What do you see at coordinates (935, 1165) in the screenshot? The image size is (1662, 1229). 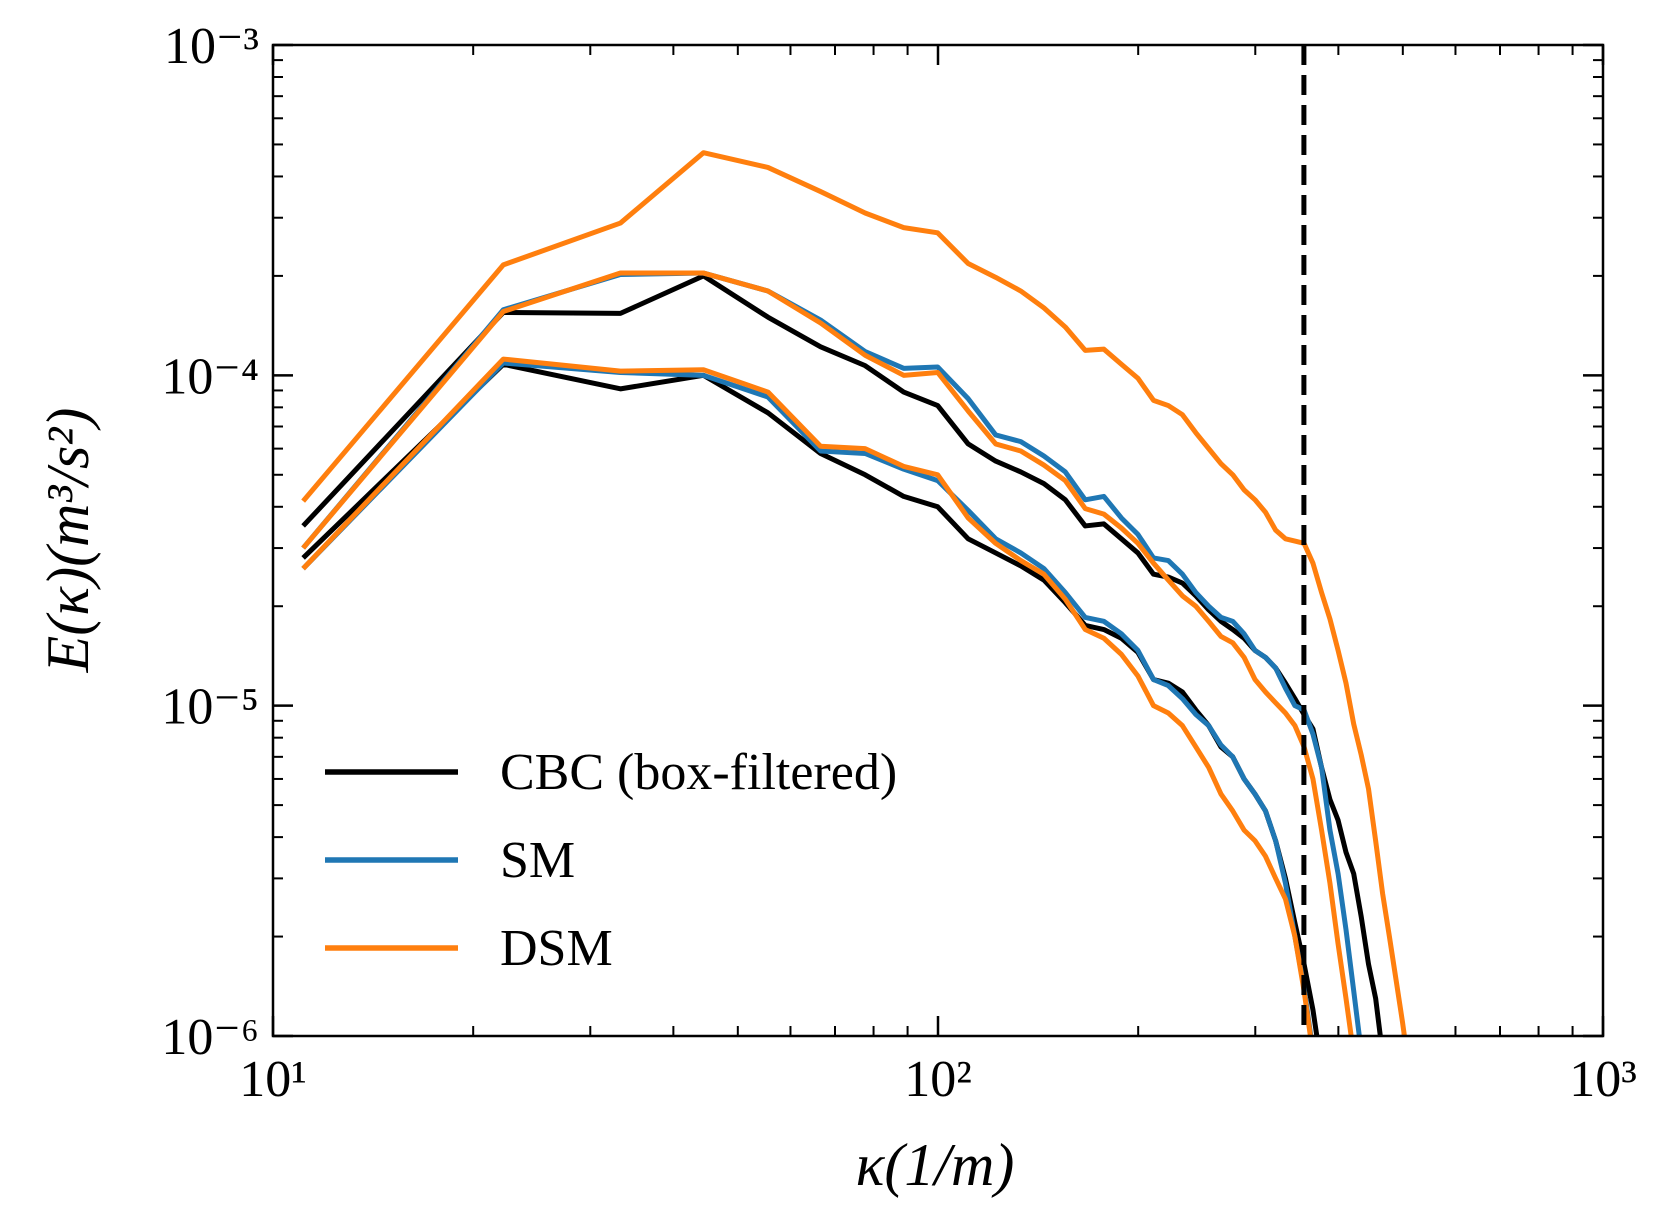 I see `x-axis-label: κ(1/m)` at bounding box center [935, 1165].